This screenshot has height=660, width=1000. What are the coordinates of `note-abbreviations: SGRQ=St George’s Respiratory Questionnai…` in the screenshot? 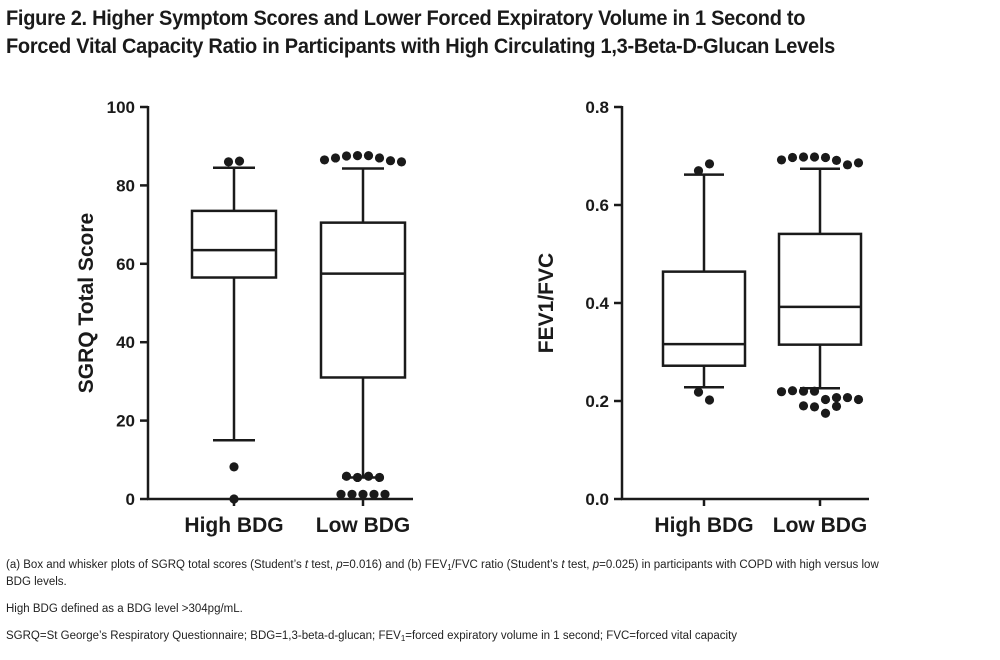 It's located at (372, 636).